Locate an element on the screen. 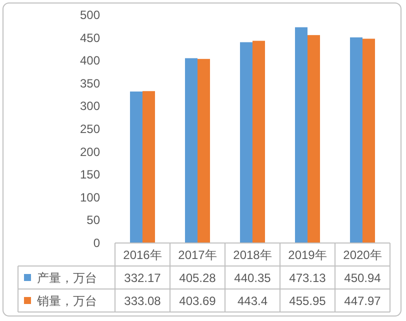  legend-label: 销量，万台 is located at coordinates (66, 301).